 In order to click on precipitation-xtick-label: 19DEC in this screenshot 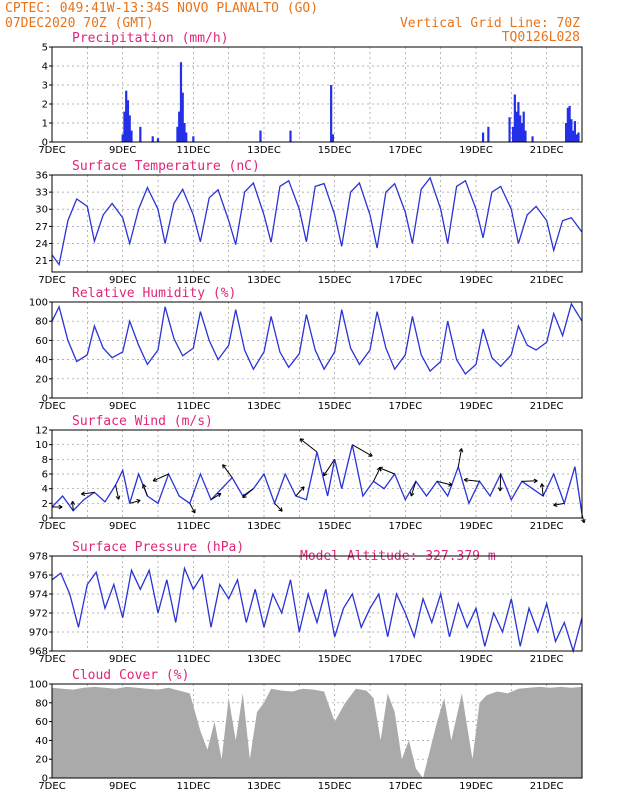, I will do `click(476, 150)`.